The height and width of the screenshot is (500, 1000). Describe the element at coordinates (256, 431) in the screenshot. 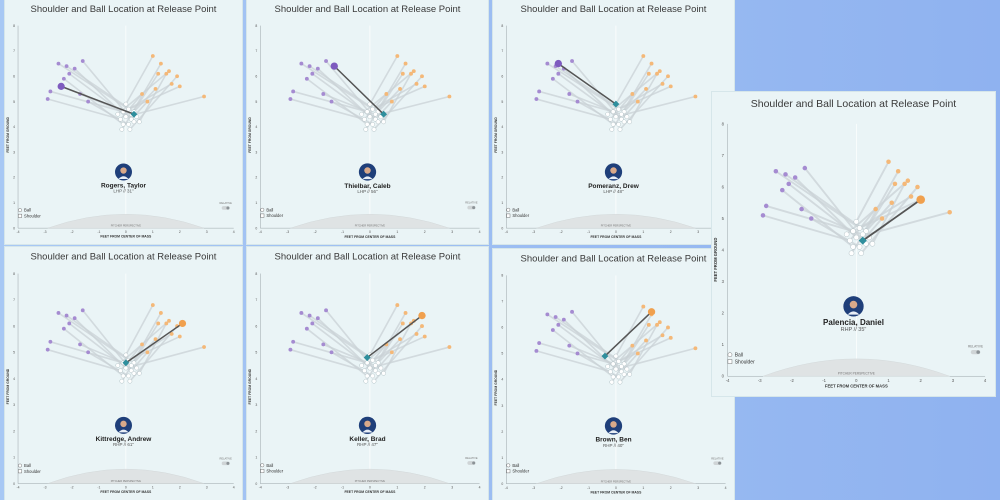

I see `y-tick-label: 2` at that location.